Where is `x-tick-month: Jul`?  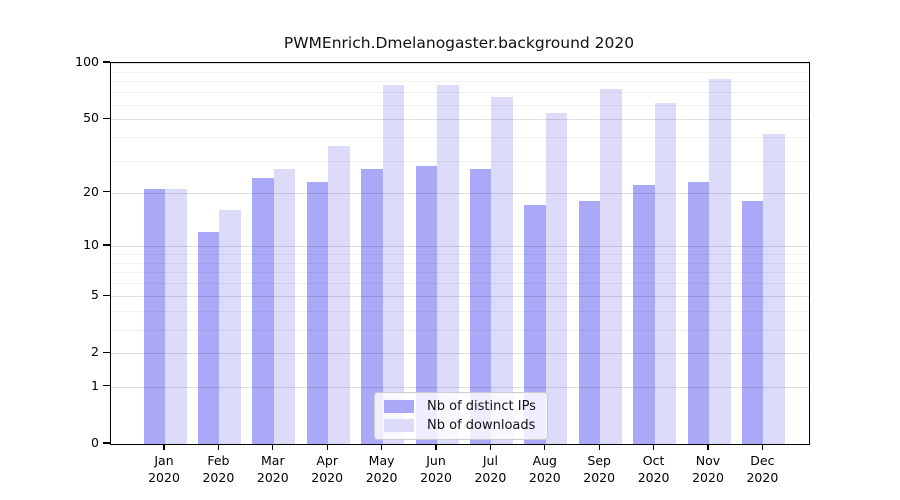 x-tick-month: Jul is located at coordinates (490, 460).